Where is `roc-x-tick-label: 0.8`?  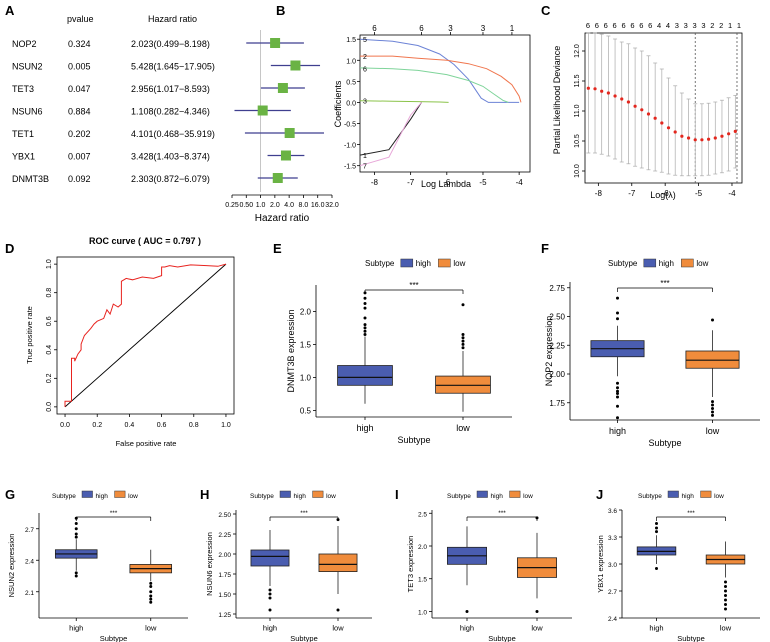
roc-x-tick-label: 0.8 is located at coordinates (194, 425).